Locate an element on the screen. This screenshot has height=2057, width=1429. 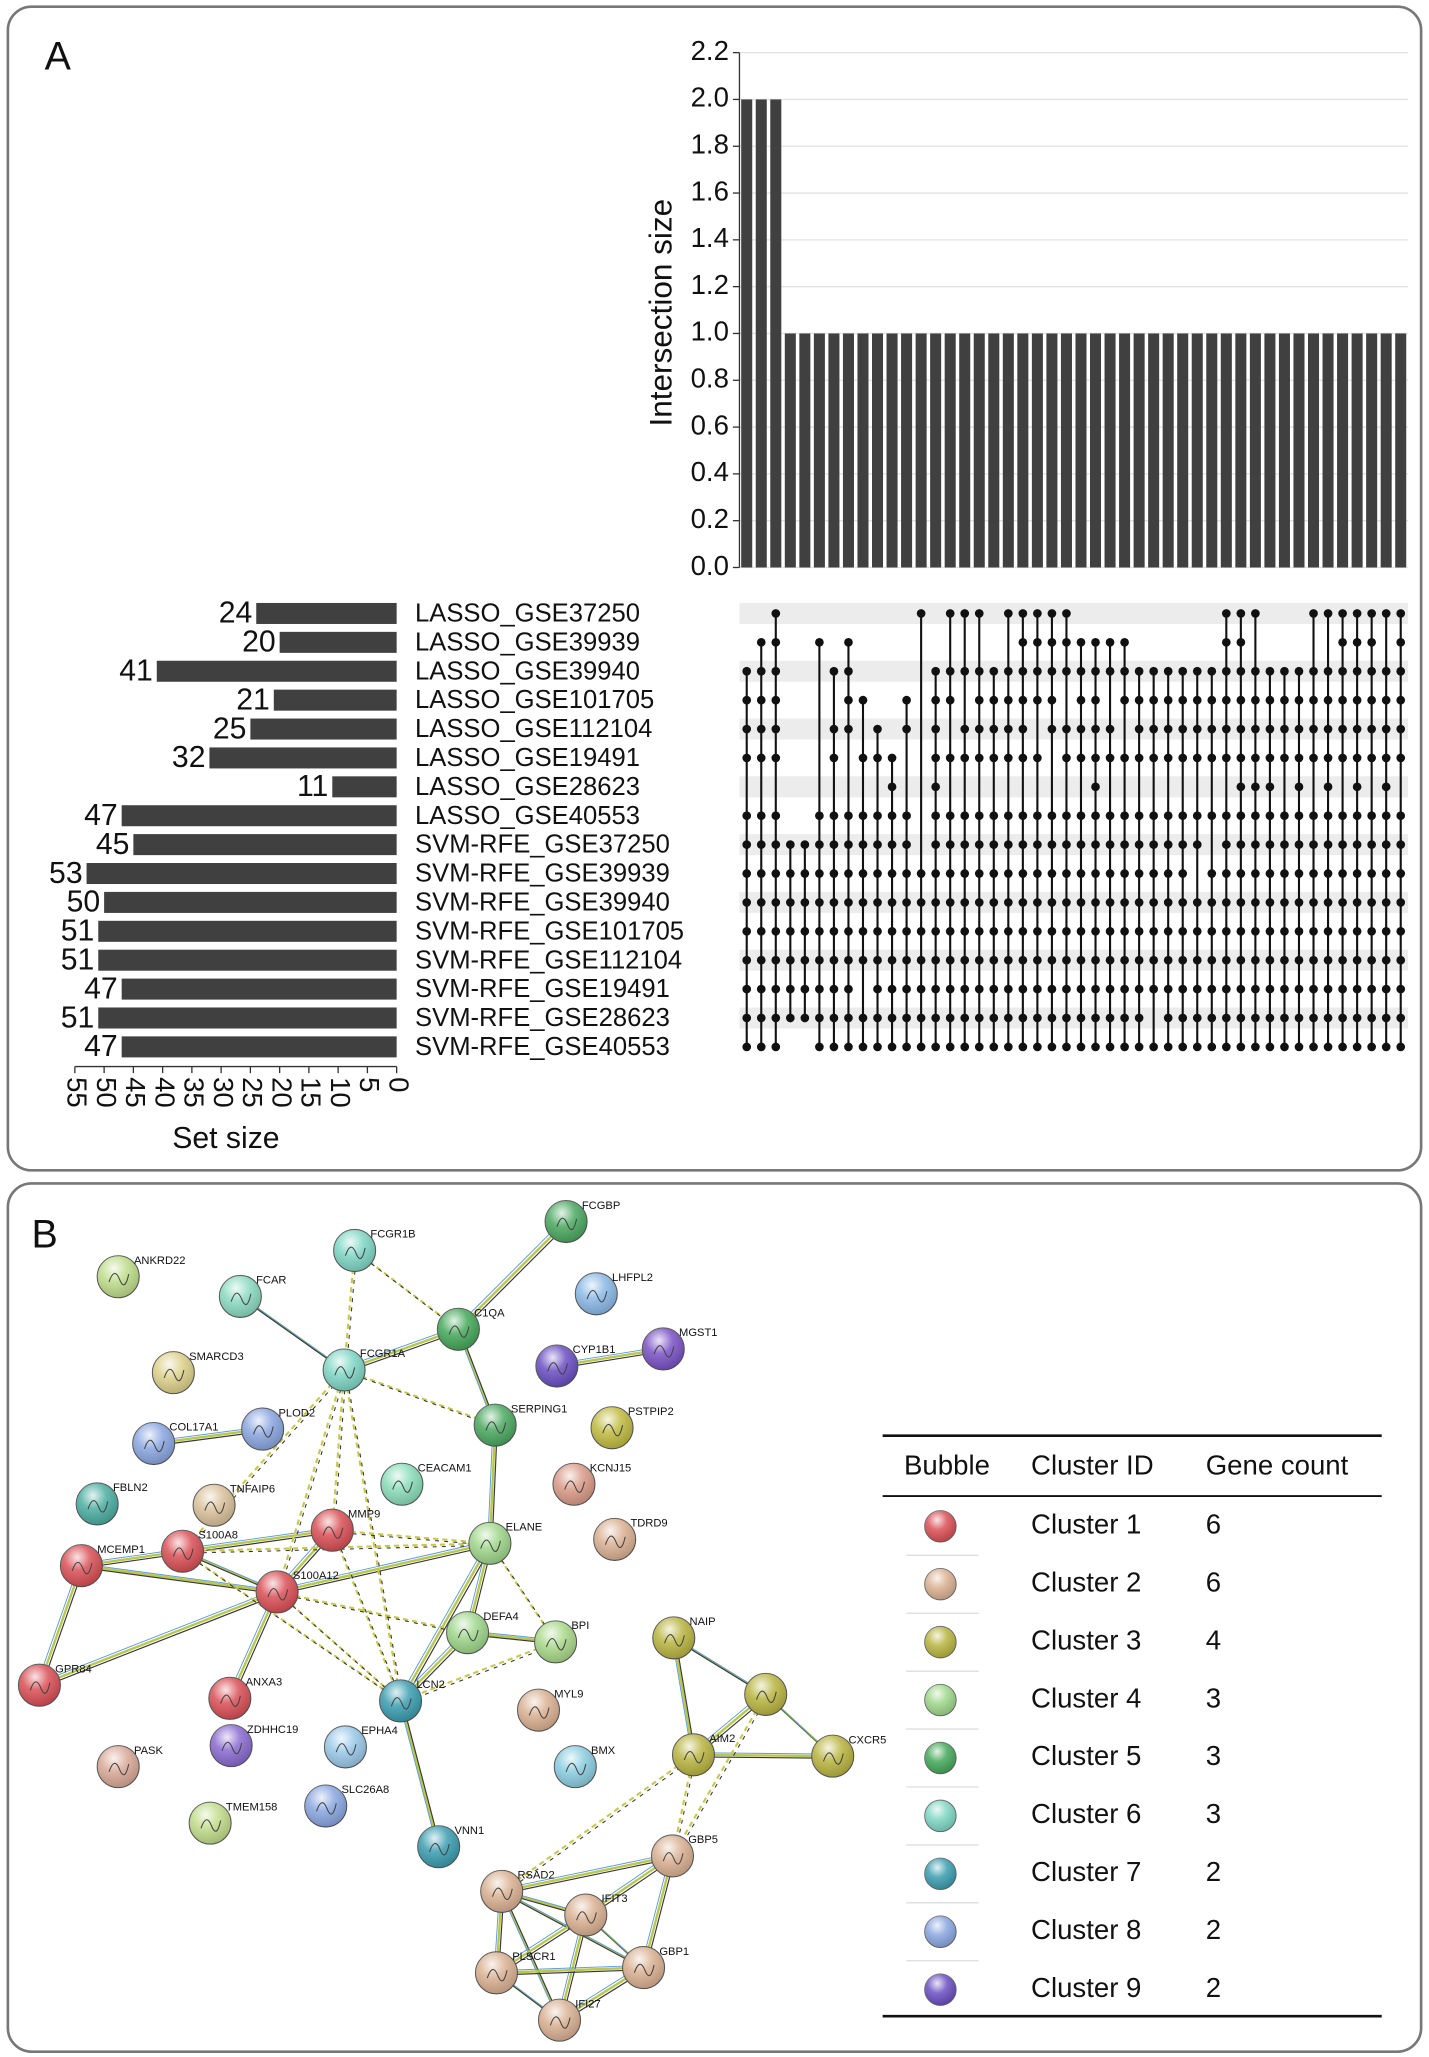
set-size-label: 11 is located at coordinates (312, 786).